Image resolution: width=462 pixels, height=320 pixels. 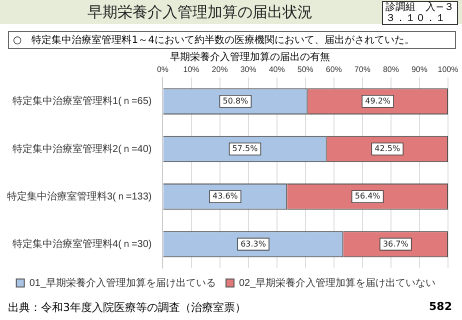 I want to click on x-tick-label: 50%, so click(x=305, y=69).